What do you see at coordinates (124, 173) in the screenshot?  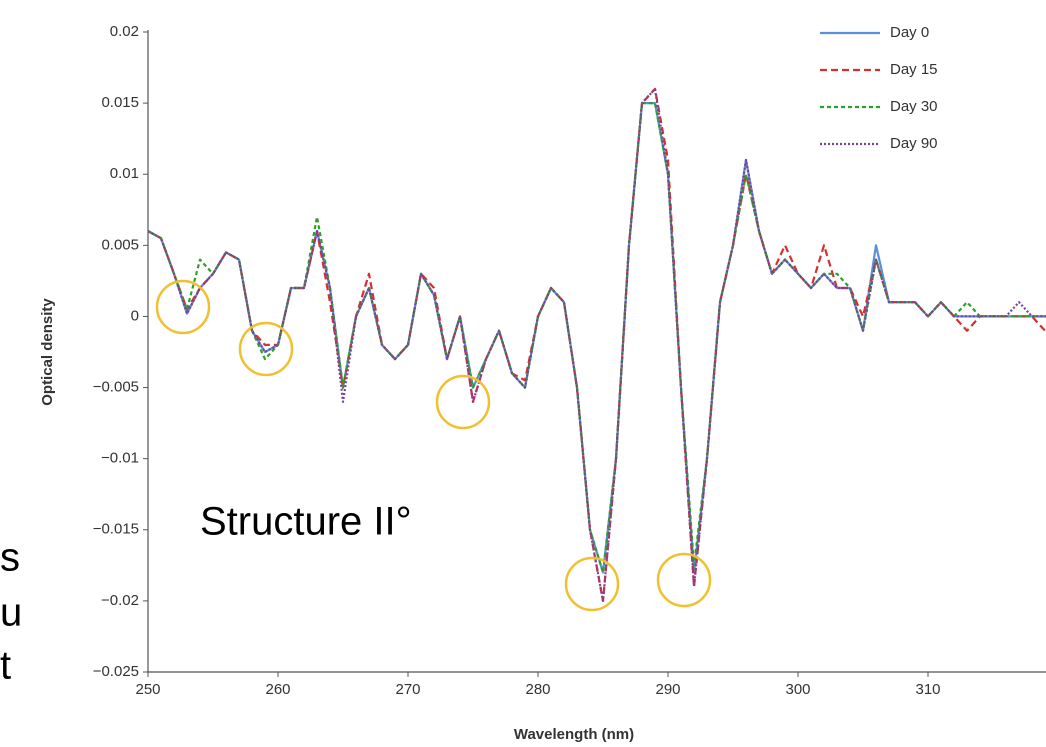 I see `y-tick-label: 0.01` at bounding box center [124, 173].